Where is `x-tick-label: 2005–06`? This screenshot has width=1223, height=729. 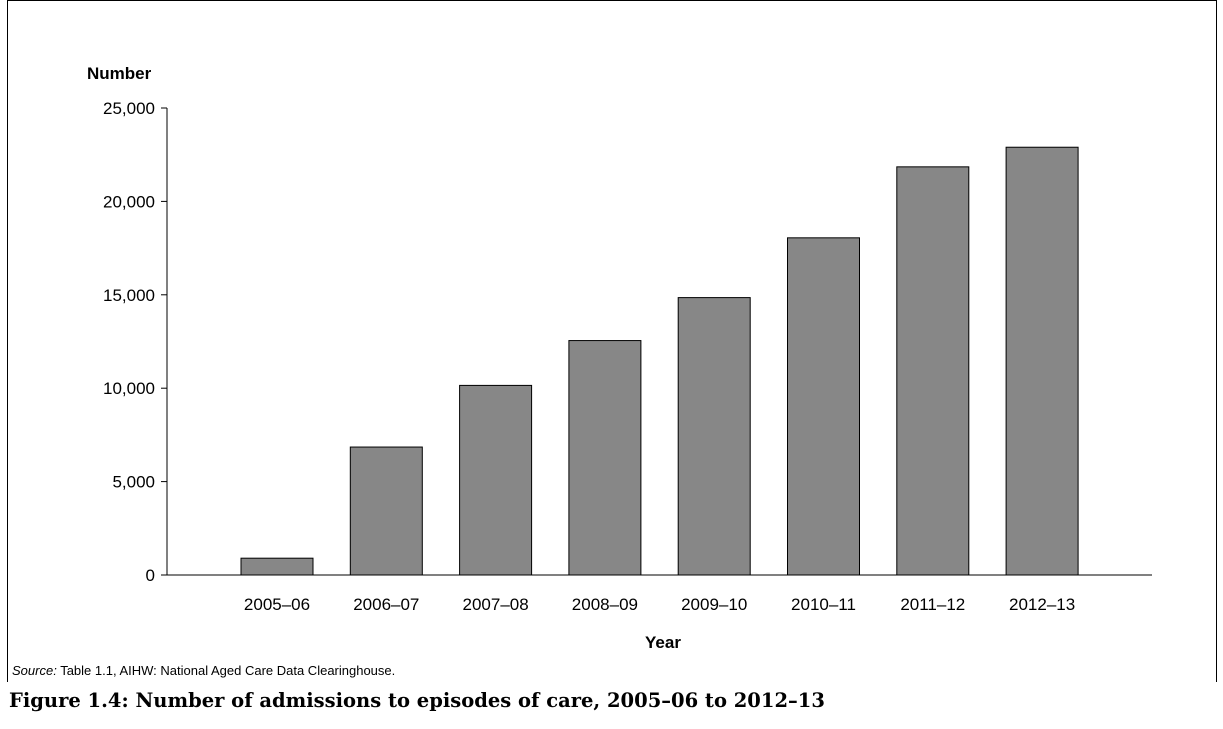 x-tick-label: 2005–06 is located at coordinates (277, 604).